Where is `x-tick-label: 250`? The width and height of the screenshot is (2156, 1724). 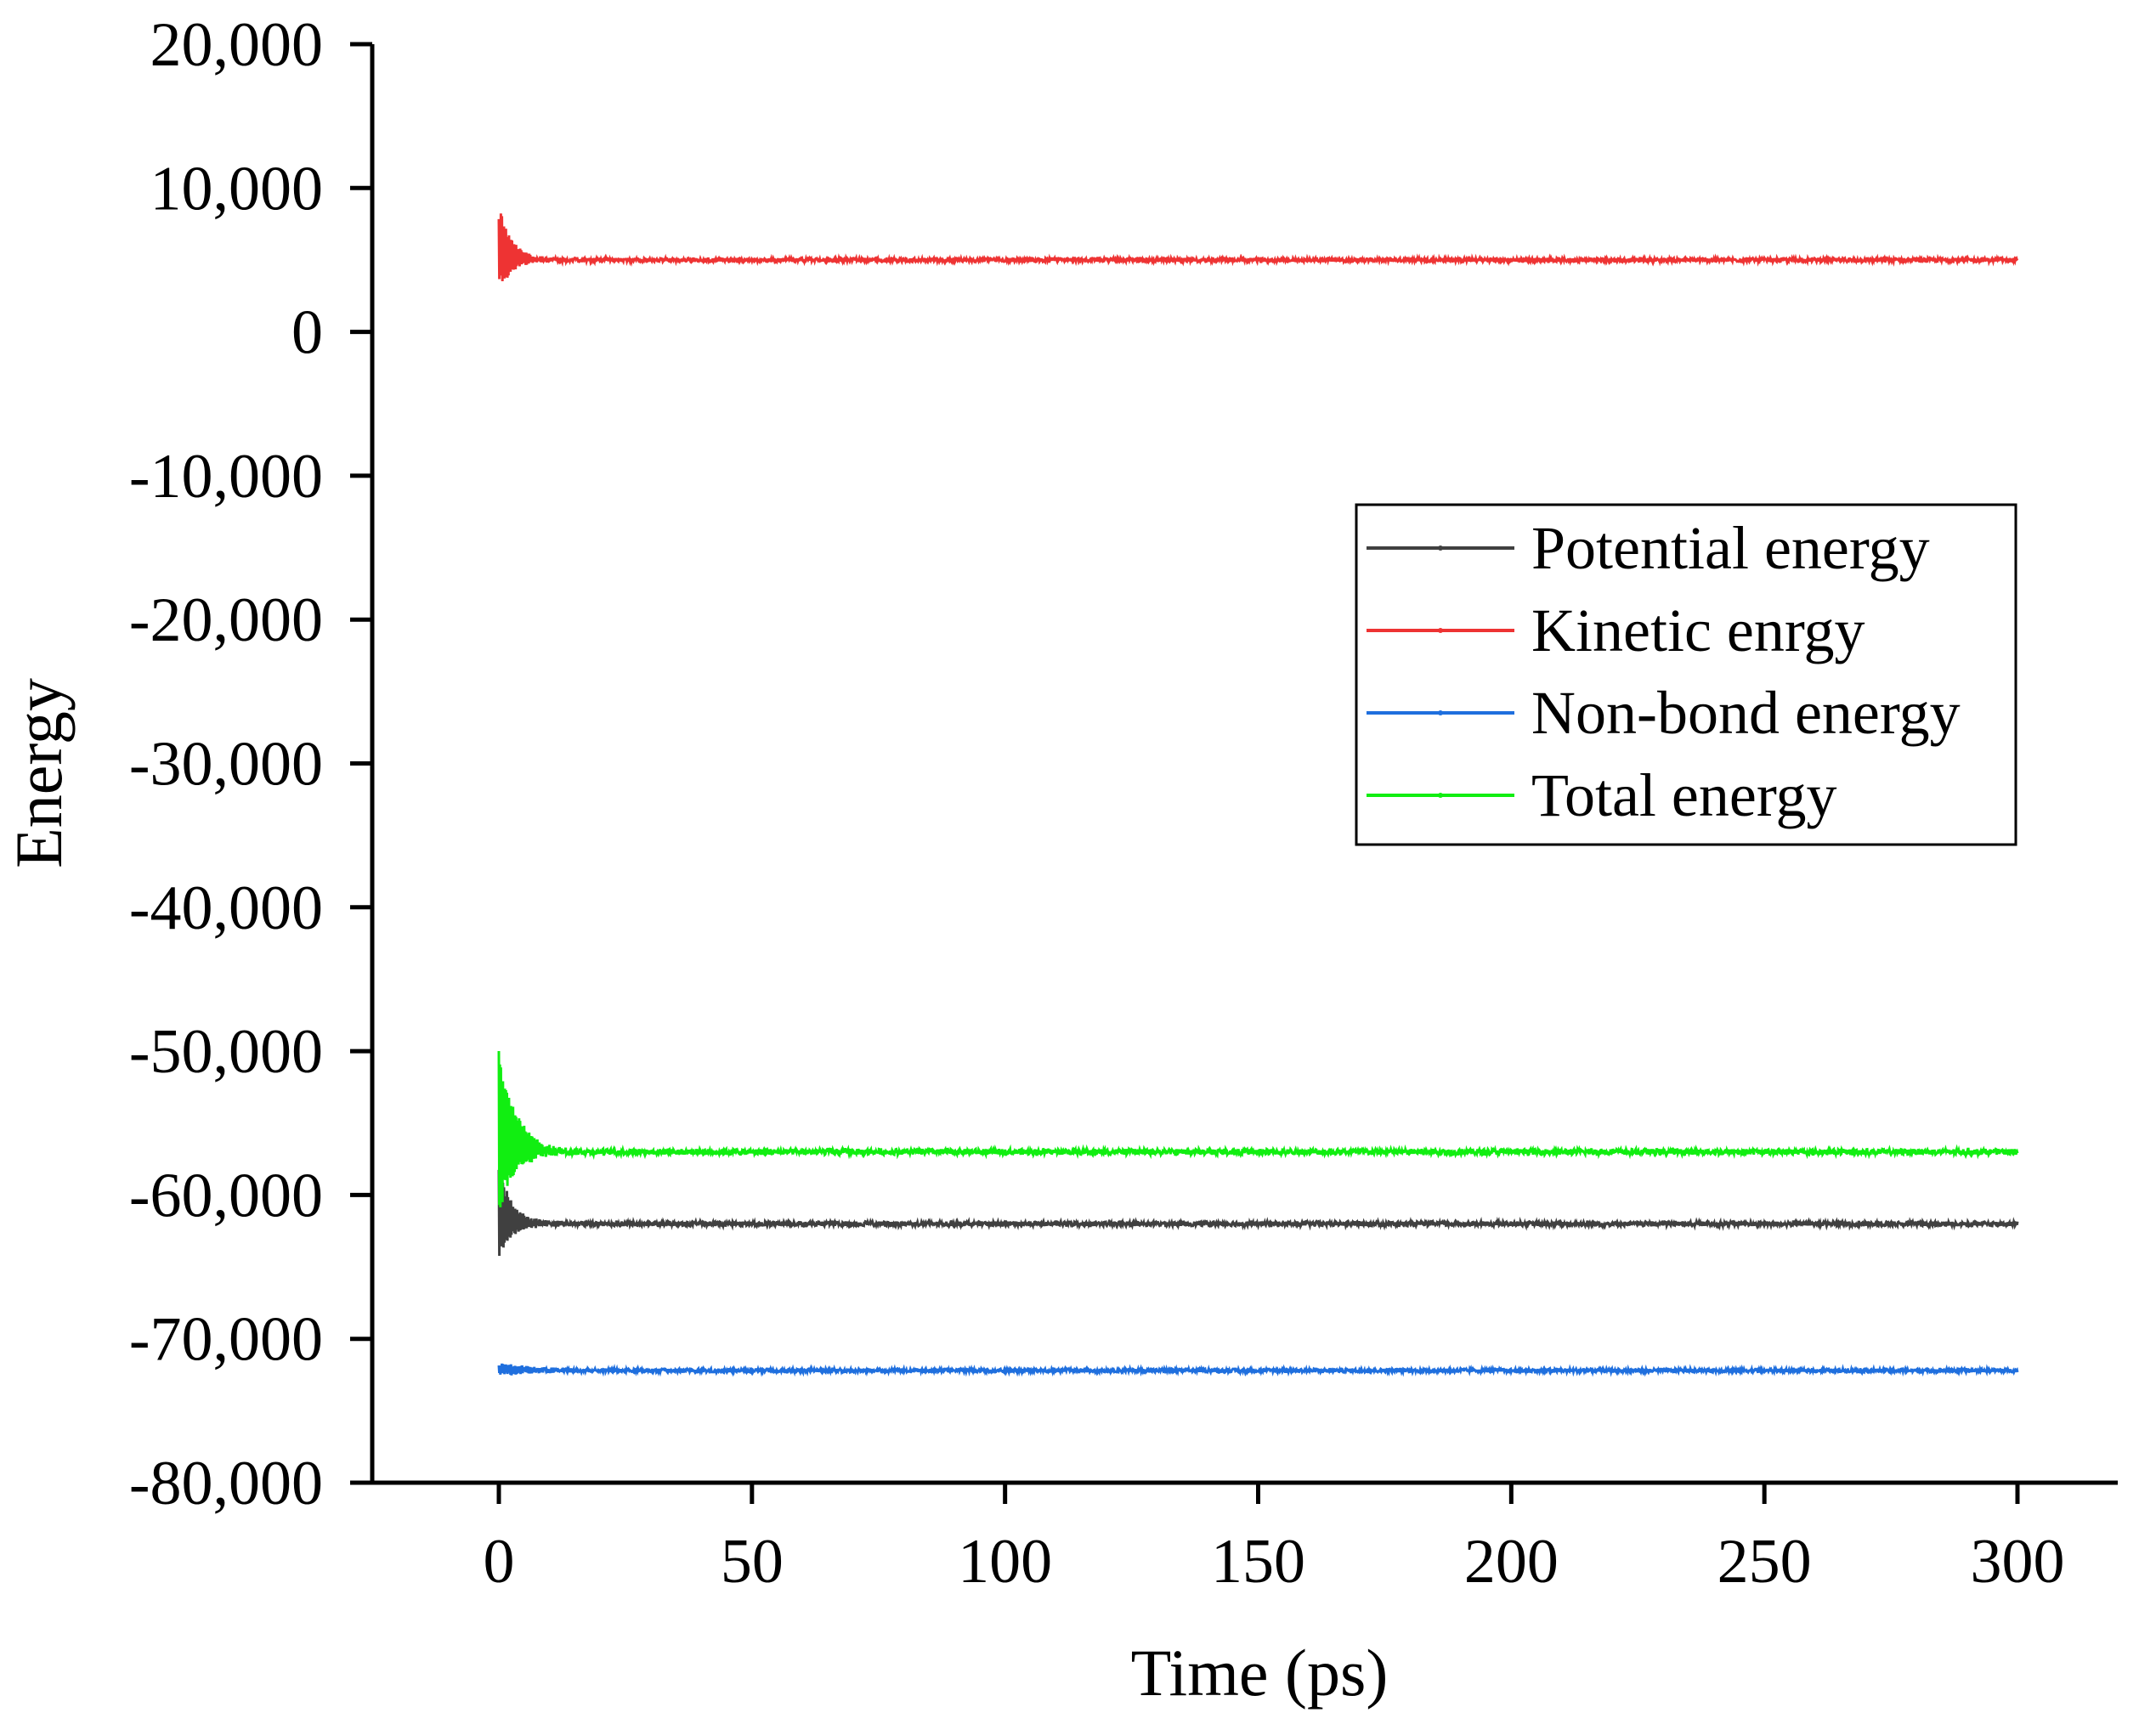
x-tick-label: 250 is located at coordinates (1764, 1562).